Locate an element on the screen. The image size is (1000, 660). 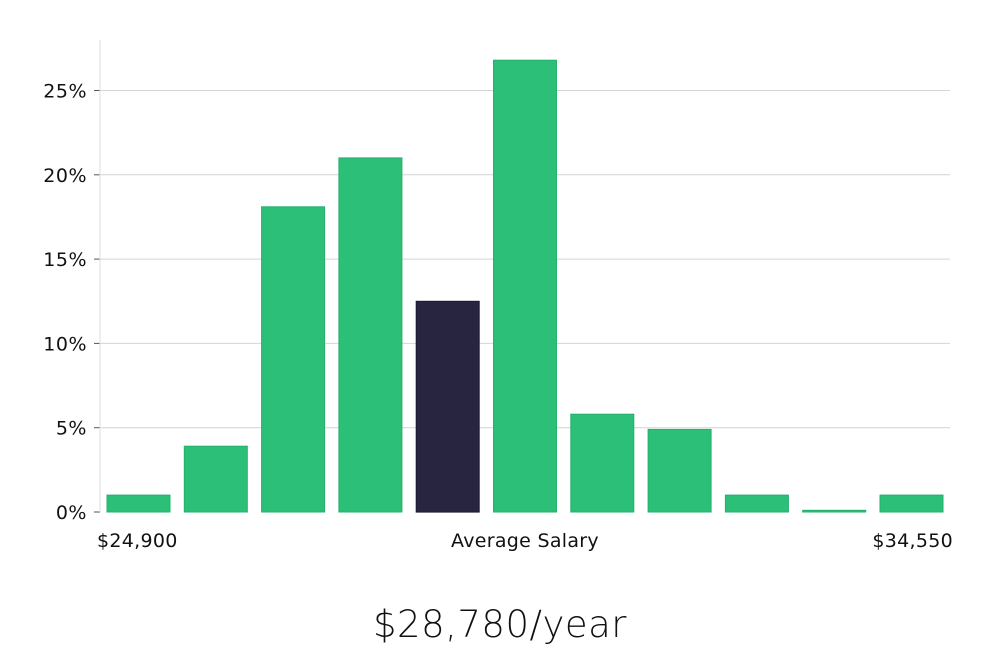
y-tick-label: 20% is located at coordinates (65, 176).